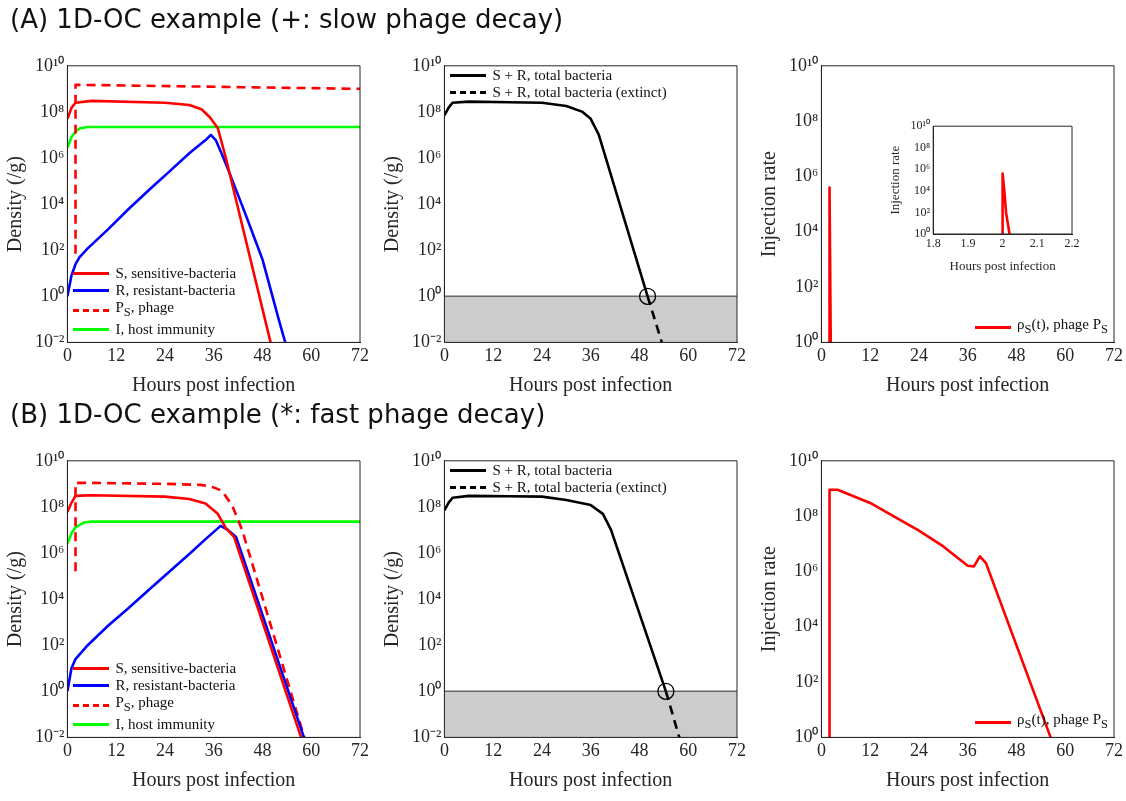 The width and height of the screenshot is (1126, 801). What do you see at coordinates (933, 243) in the screenshot?
I see `x-tick-label: 1.8` at bounding box center [933, 243].